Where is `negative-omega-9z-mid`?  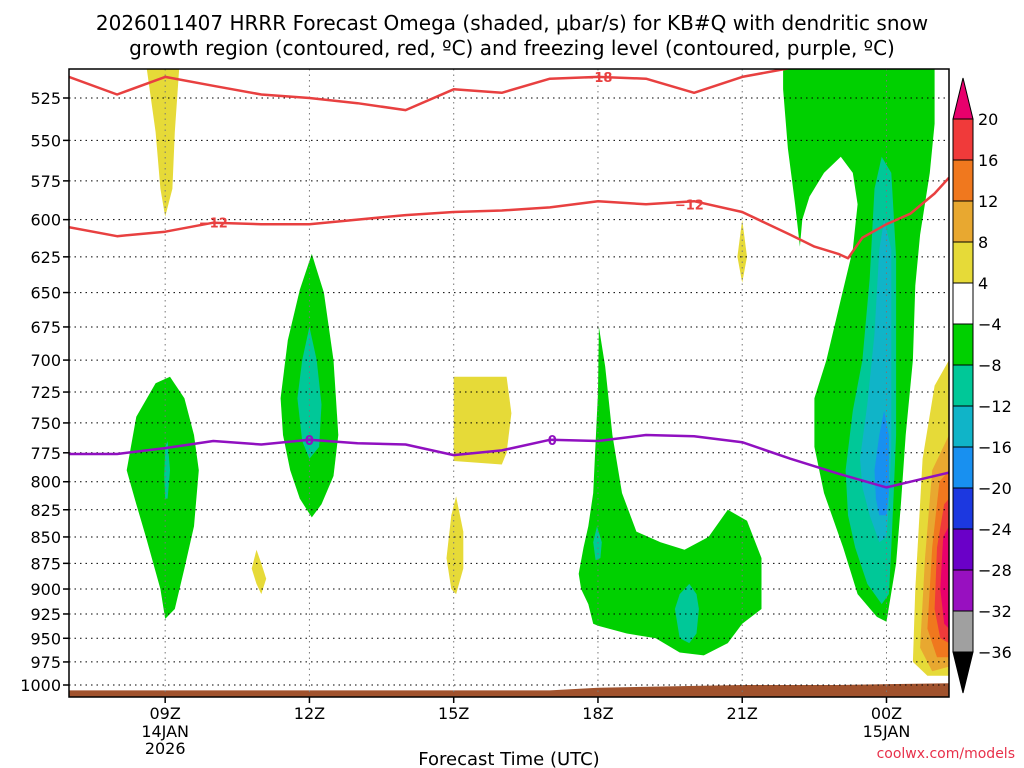
negative-omega-9z-mid is located at coordinates (162, 497).